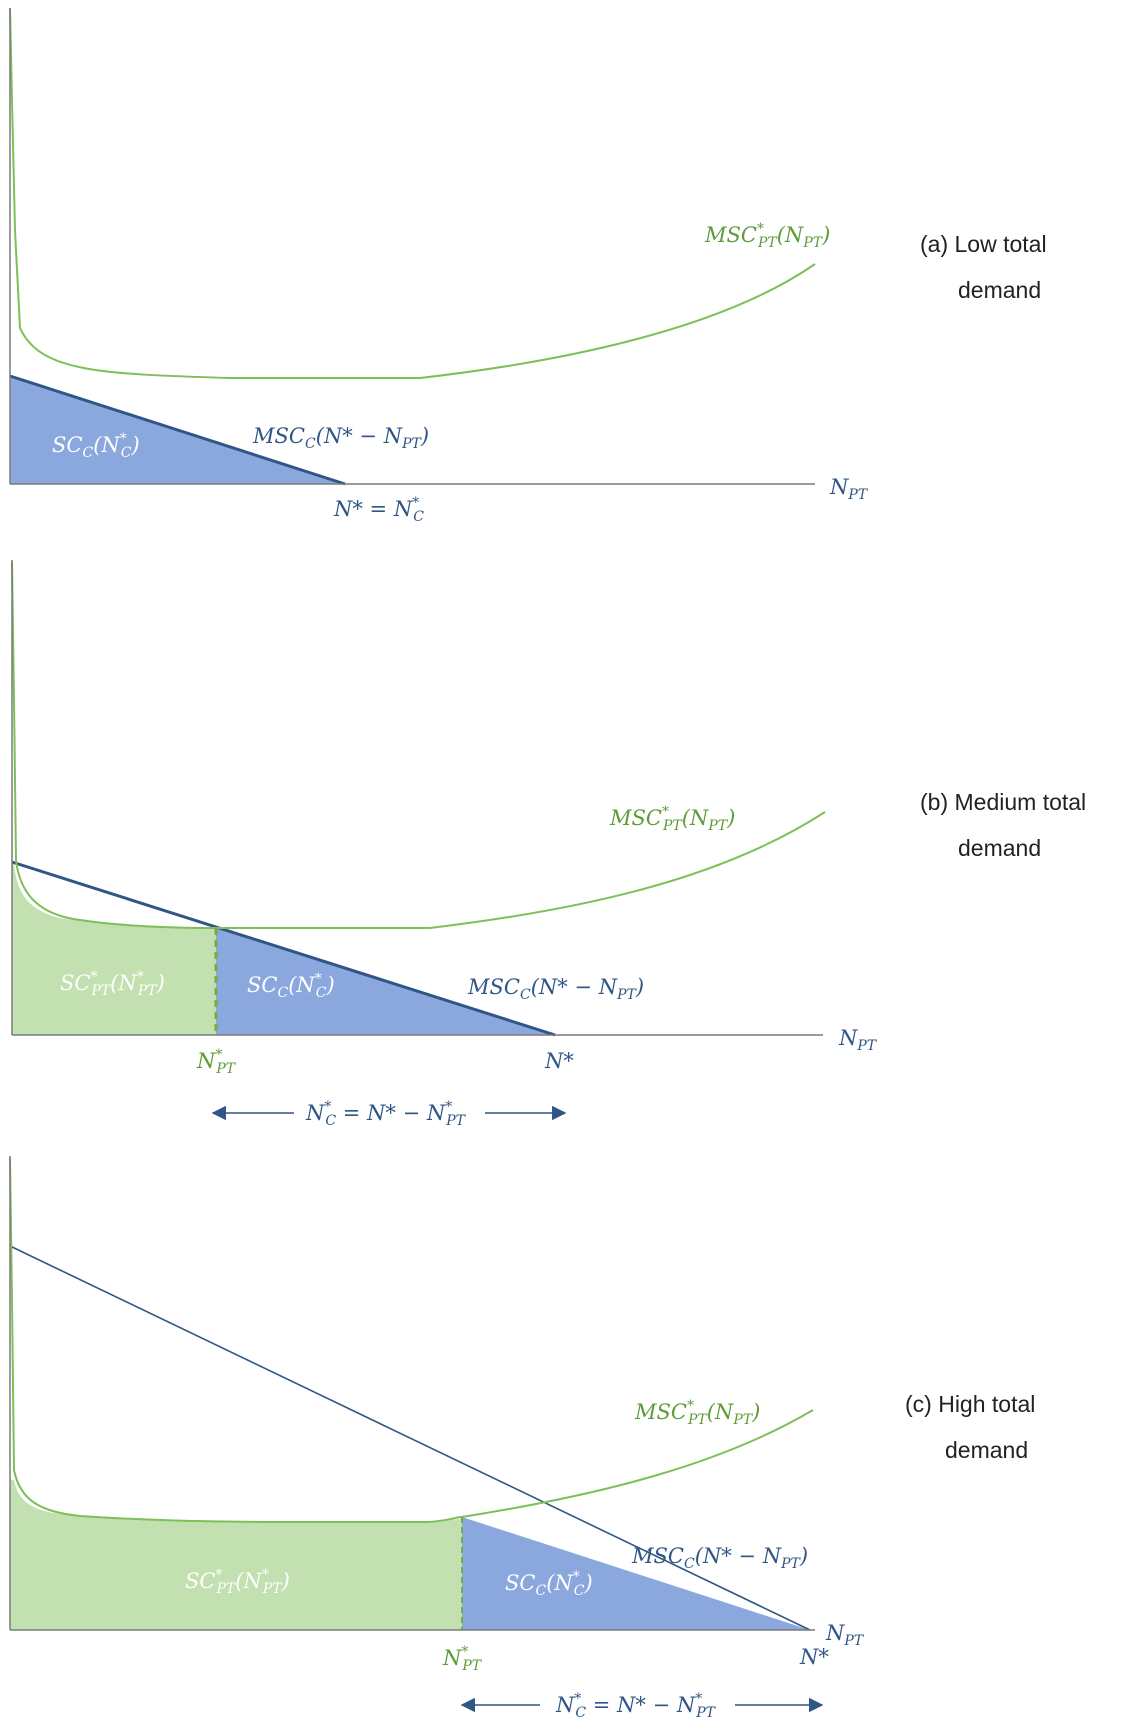  I want to click on panel-b-msc-c-line, so click(283, 948).